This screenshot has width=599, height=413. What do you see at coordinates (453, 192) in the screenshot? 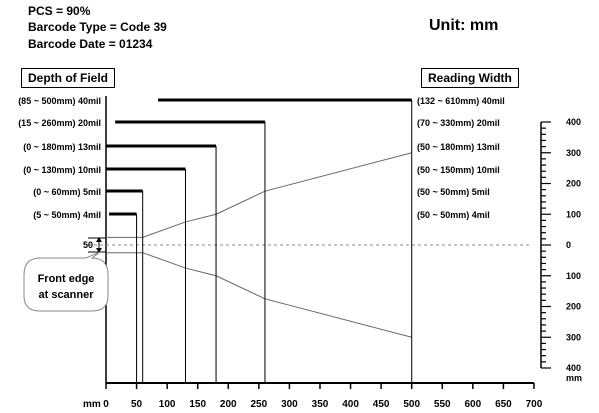
I see `reading-width-label: (50 ~ 50mm) 5mil` at bounding box center [453, 192].